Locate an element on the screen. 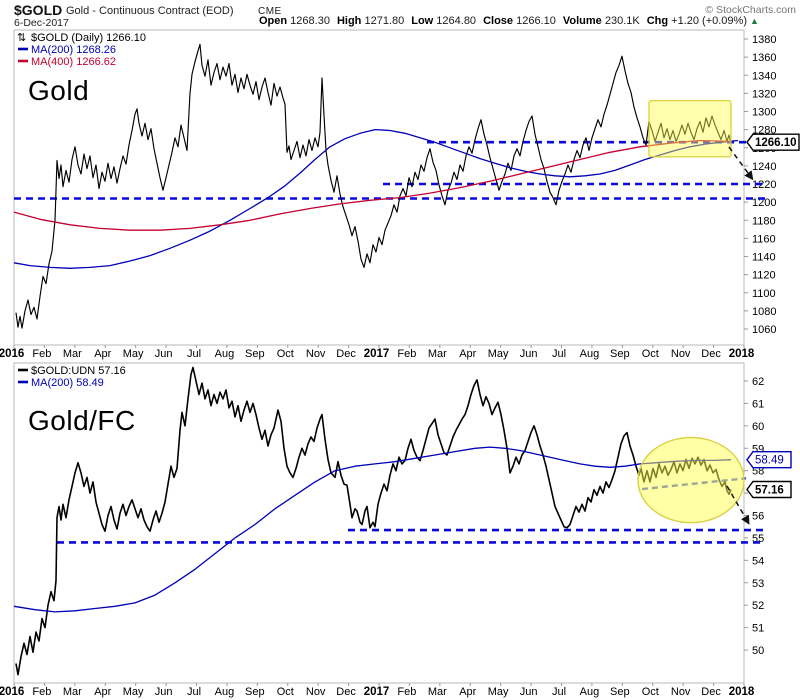 The image size is (800, 700). quote-label: High is located at coordinates (349, 21).